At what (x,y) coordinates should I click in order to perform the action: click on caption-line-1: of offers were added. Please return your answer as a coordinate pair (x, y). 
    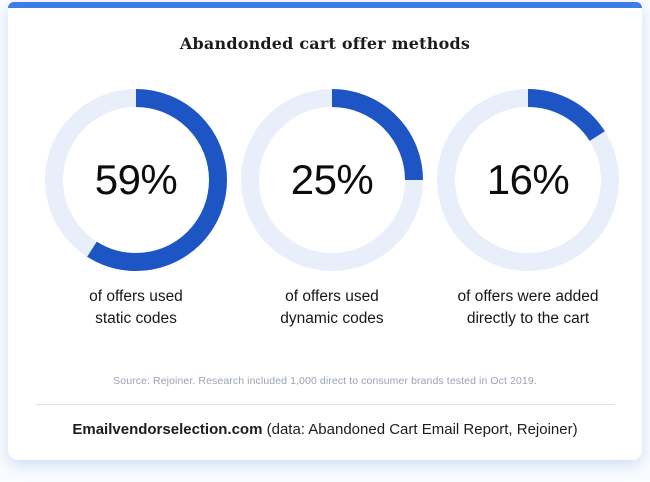
    Looking at the image, I should click on (528, 296).